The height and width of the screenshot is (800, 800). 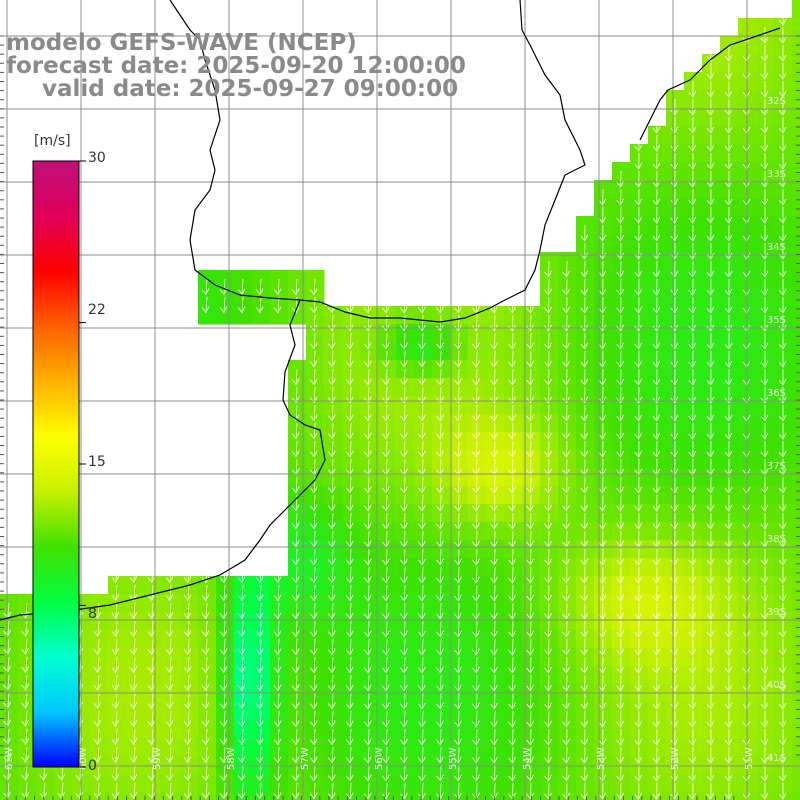 I want to click on colorbar-label-15: 15, so click(x=97, y=462).